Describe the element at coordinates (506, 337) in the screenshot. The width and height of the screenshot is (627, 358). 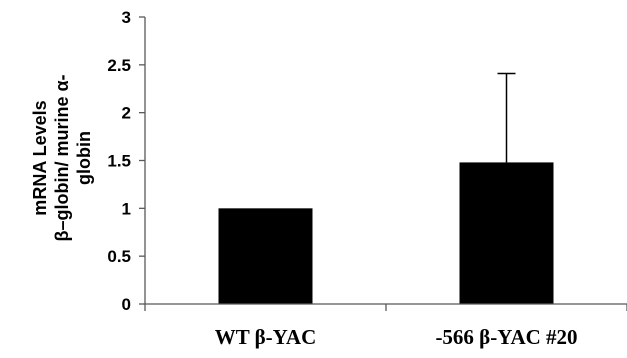
I see `category-label-2: -566 β-YAC #20` at that location.